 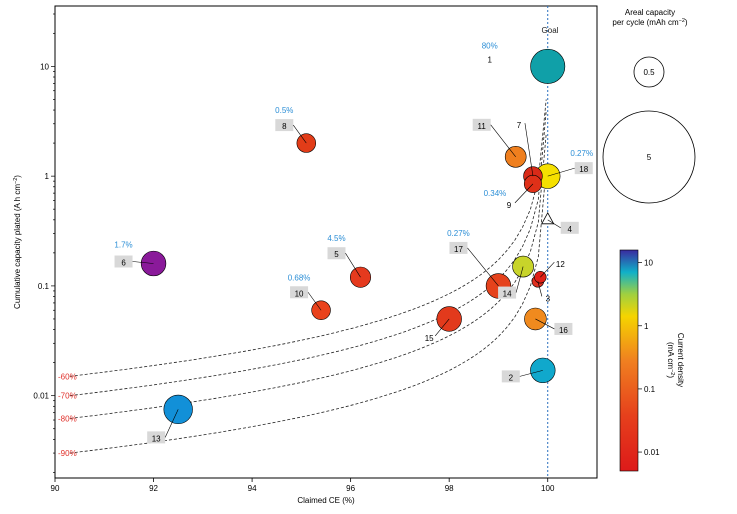 I want to click on y-axis-title: Cumulative capacity plated (A h cm−2), so click(x=17, y=242).